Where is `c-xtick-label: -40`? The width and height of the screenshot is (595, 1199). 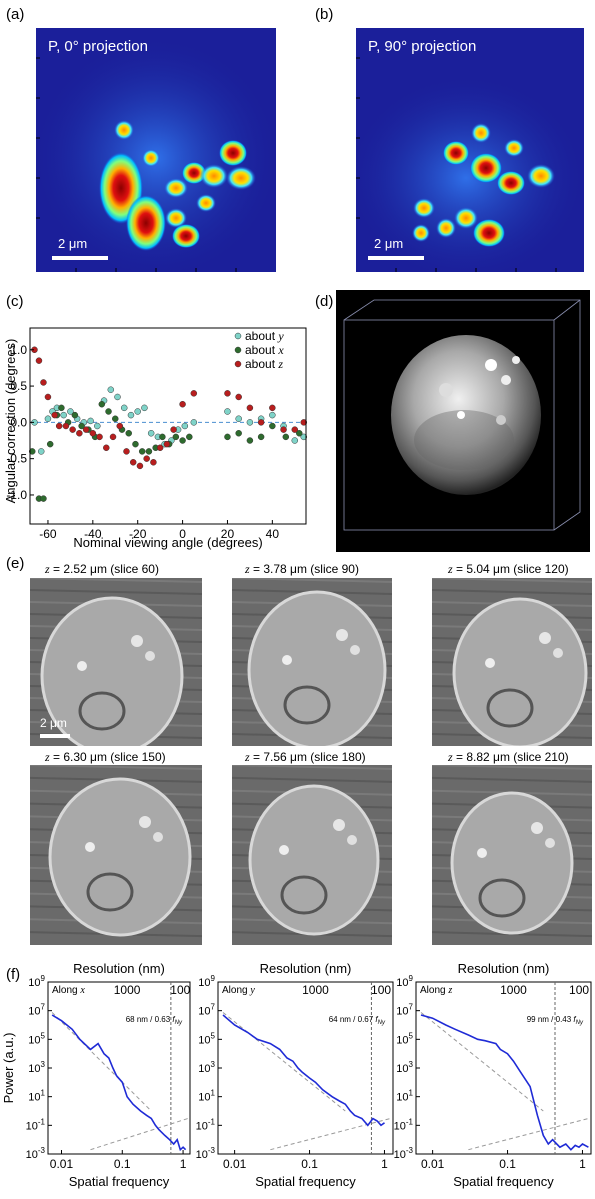 c-xtick-label: -40 is located at coordinates (93, 534).